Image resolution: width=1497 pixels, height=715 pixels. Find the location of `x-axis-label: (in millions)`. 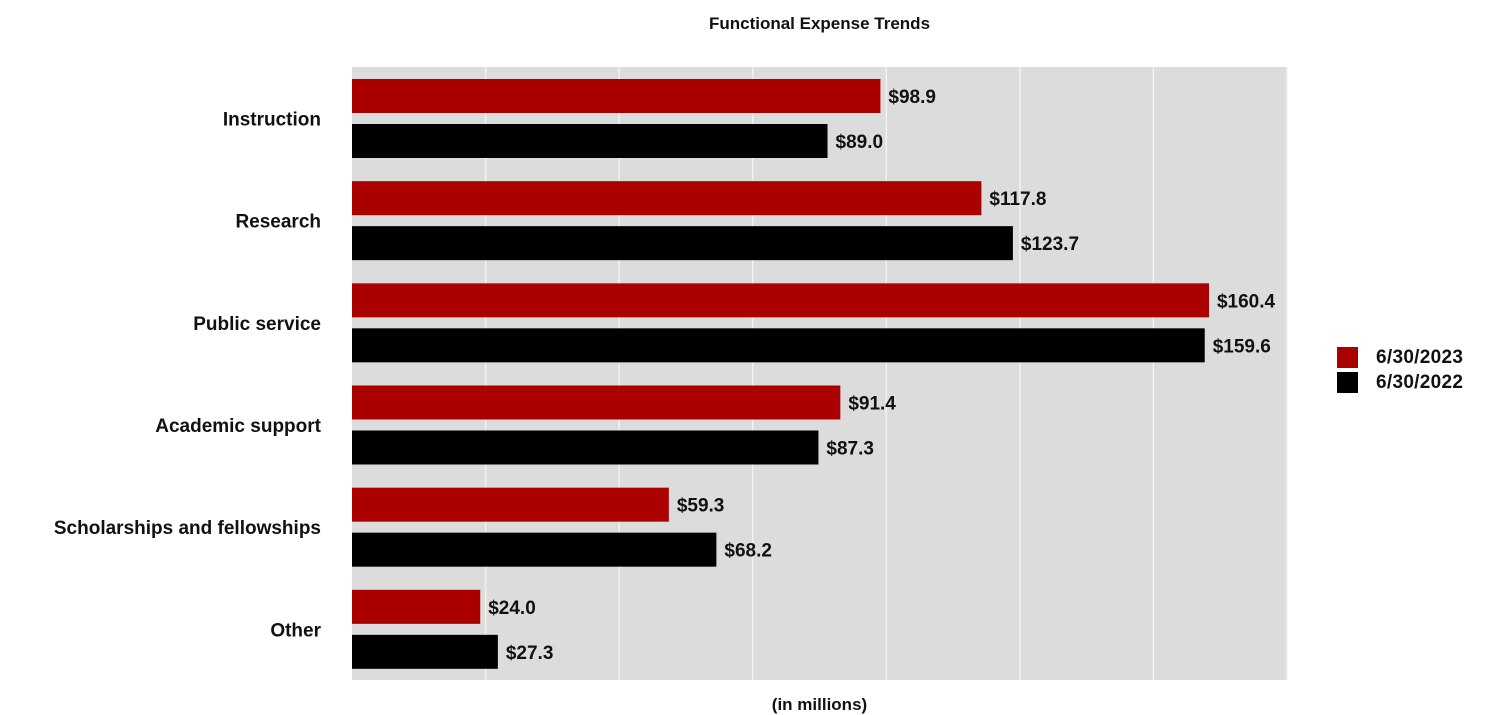

x-axis-label: (in millions) is located at coordinates (819, 704).